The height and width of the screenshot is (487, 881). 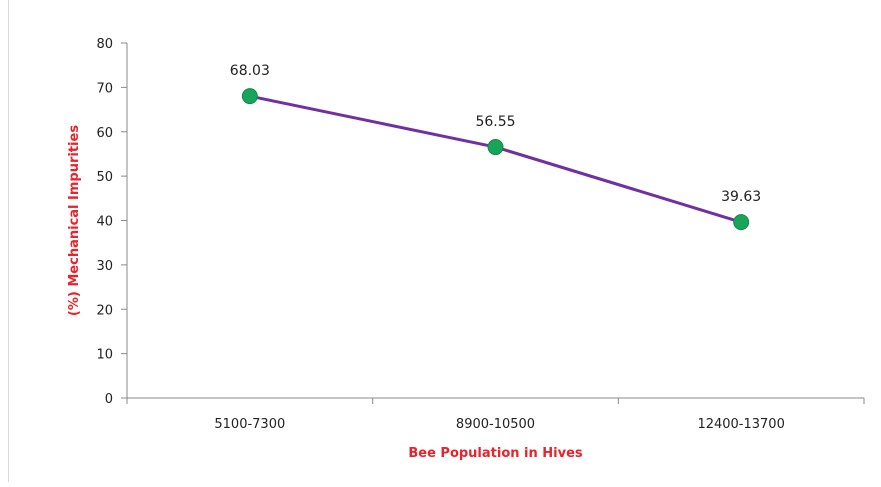 I want to click on y-tick-label: 60, so click(x=104, y=133).